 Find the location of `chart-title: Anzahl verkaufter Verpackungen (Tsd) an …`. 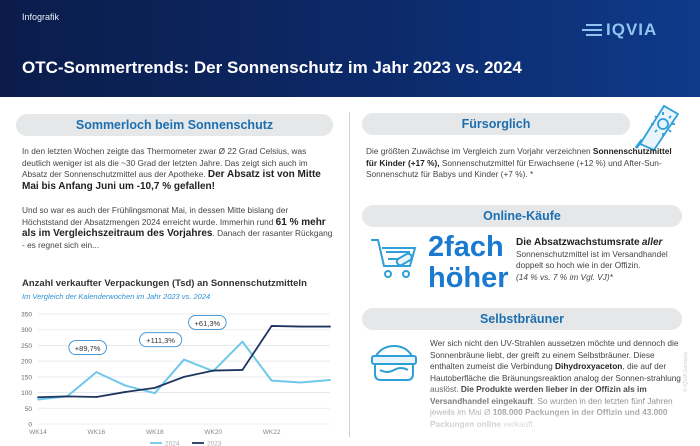

chart-title: Anzahl verkaufter Verpackungen (Tsd) an … is located at coordinates (164, 283).